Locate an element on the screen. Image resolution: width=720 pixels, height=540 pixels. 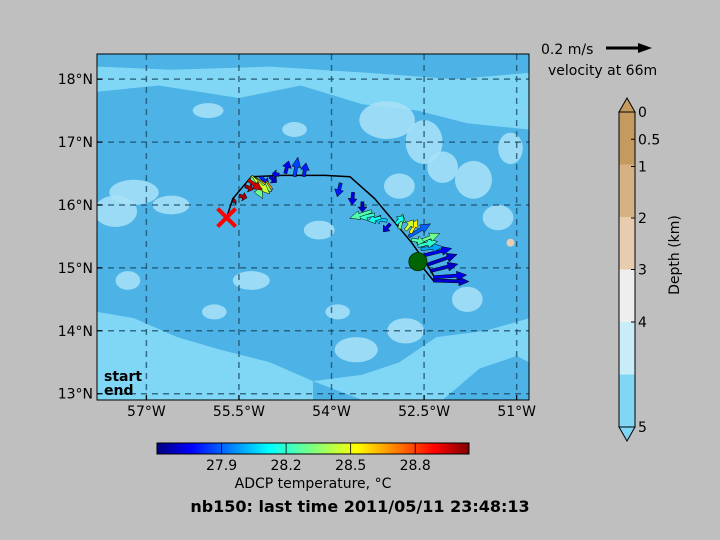
legend-start-label: start is located at coordinates (123, 377).